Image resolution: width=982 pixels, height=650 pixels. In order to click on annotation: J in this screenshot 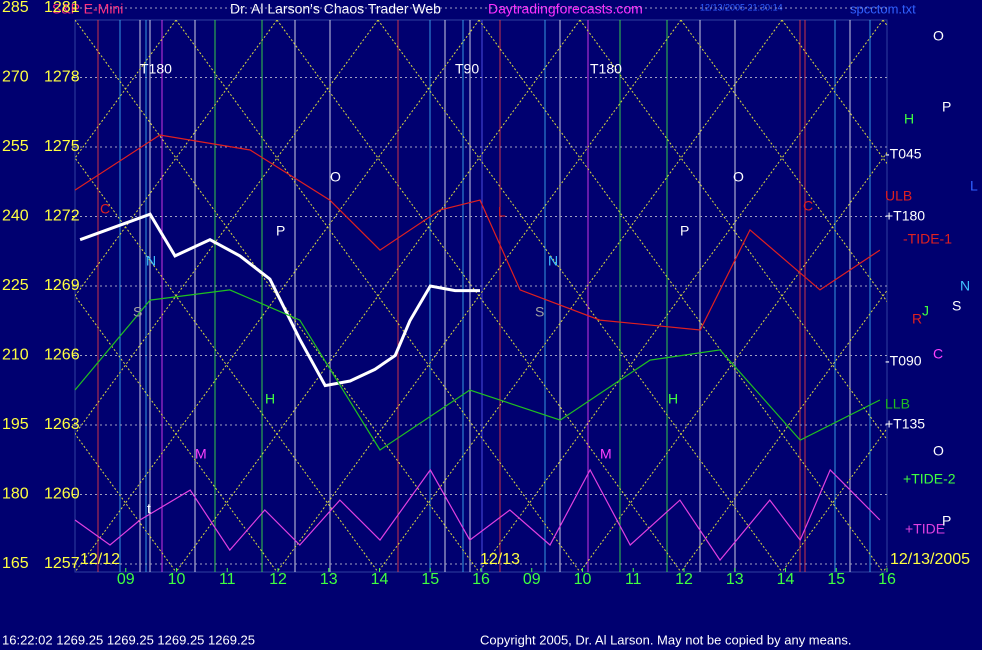, I will do `click(925, 311)`.